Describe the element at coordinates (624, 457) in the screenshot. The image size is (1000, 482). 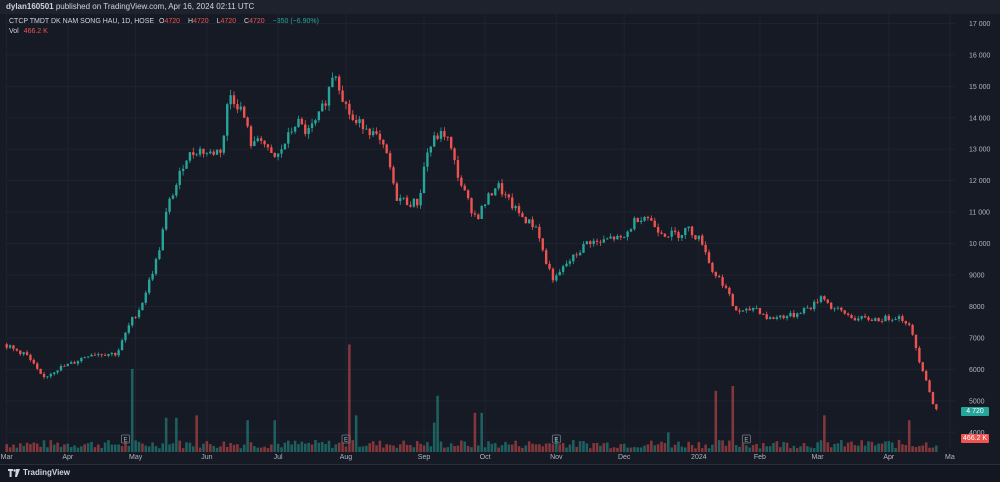
I see `time-axis-label: Dec` at that location.